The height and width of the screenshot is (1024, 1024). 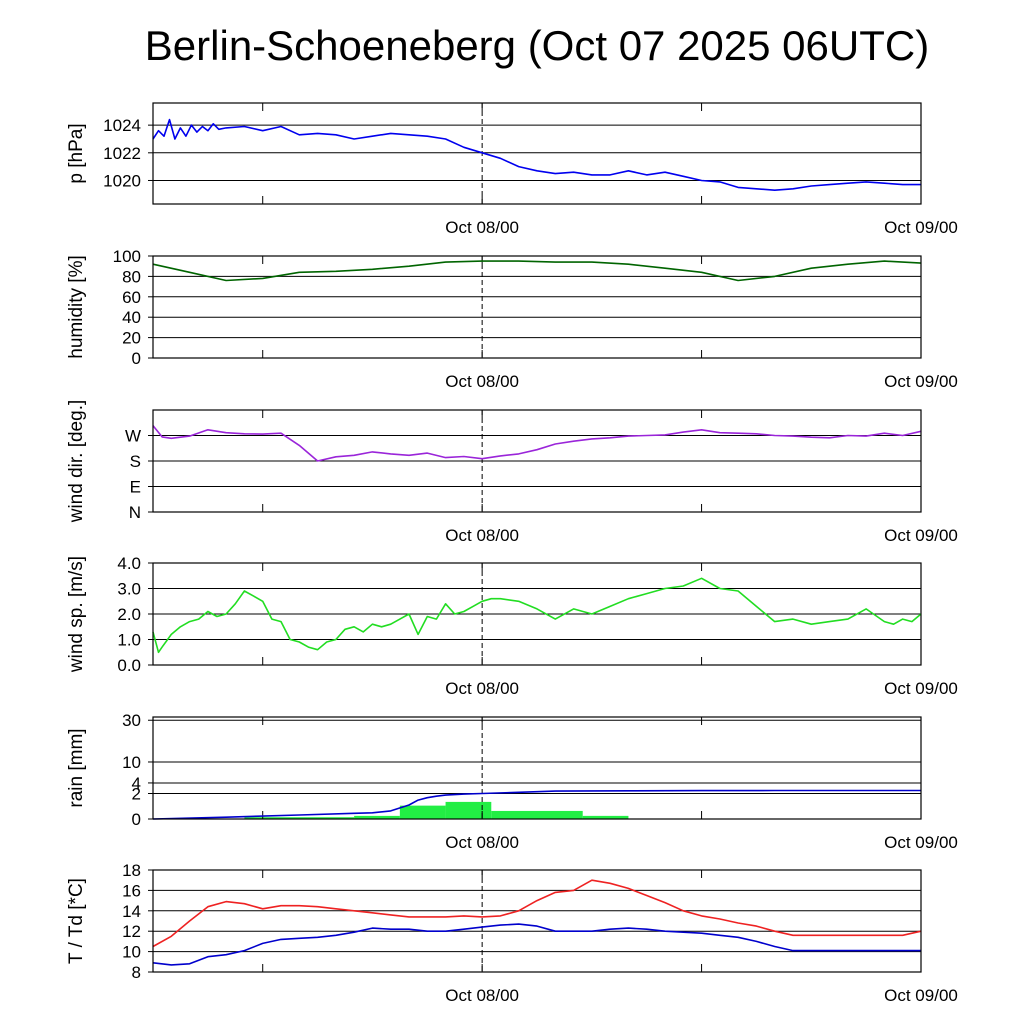 I want to click on chart-title: Berlin-Schoeneberg (Oct 07 2025 06UTC), so click(x=537, y=45).